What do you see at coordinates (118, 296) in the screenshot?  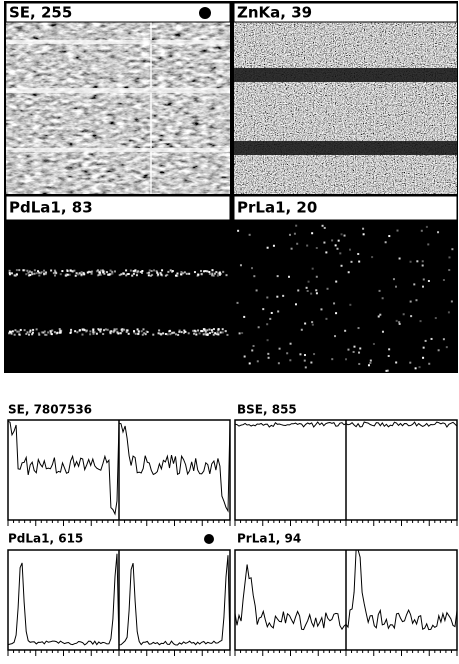 I see `pdla1-map` at bounding box center [118, 296].